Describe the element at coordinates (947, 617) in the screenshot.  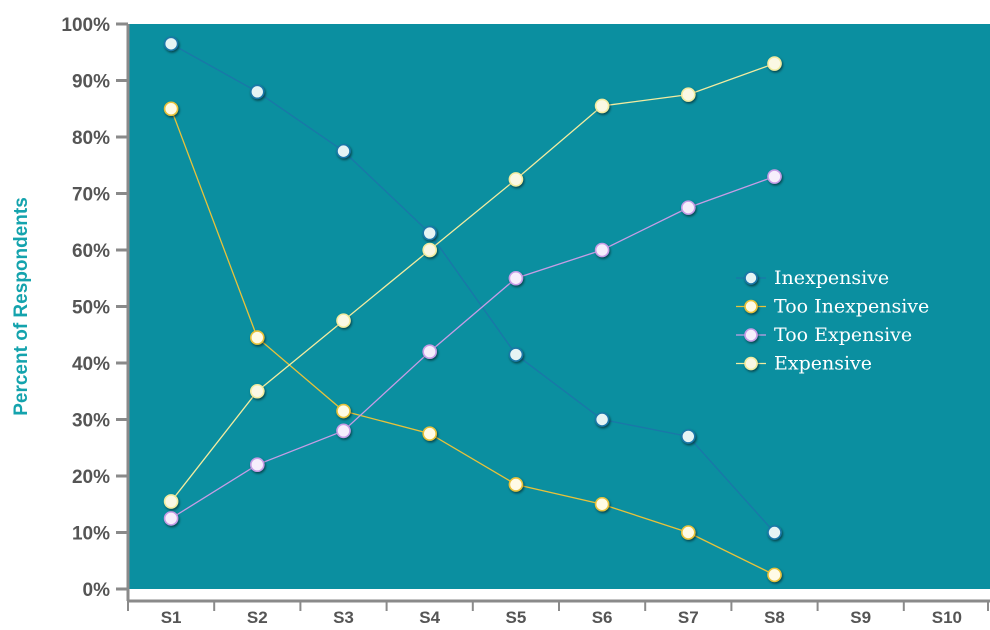
I see `x-tick-label: S10` at that location.